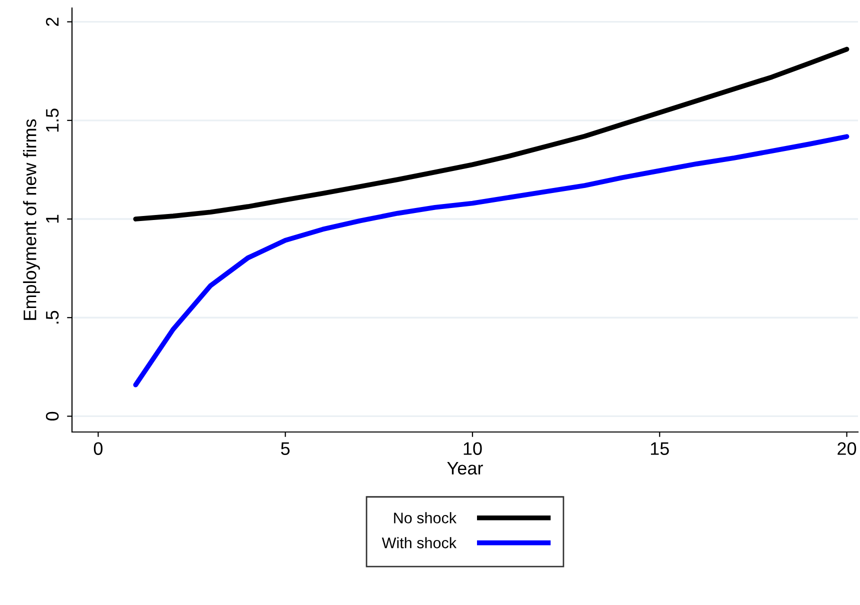 This screenshot has width=860, height=605. Describe the element at coordinates (52, 22) in the screenshot. I see `y-tick-label: 2` at that location.